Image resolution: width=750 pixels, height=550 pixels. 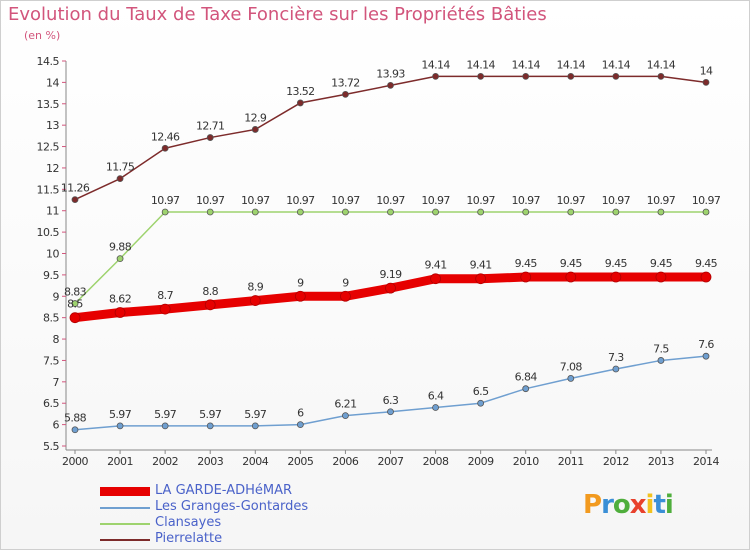 I want to click on data-label: 13.93, so click(x=390, y=73).